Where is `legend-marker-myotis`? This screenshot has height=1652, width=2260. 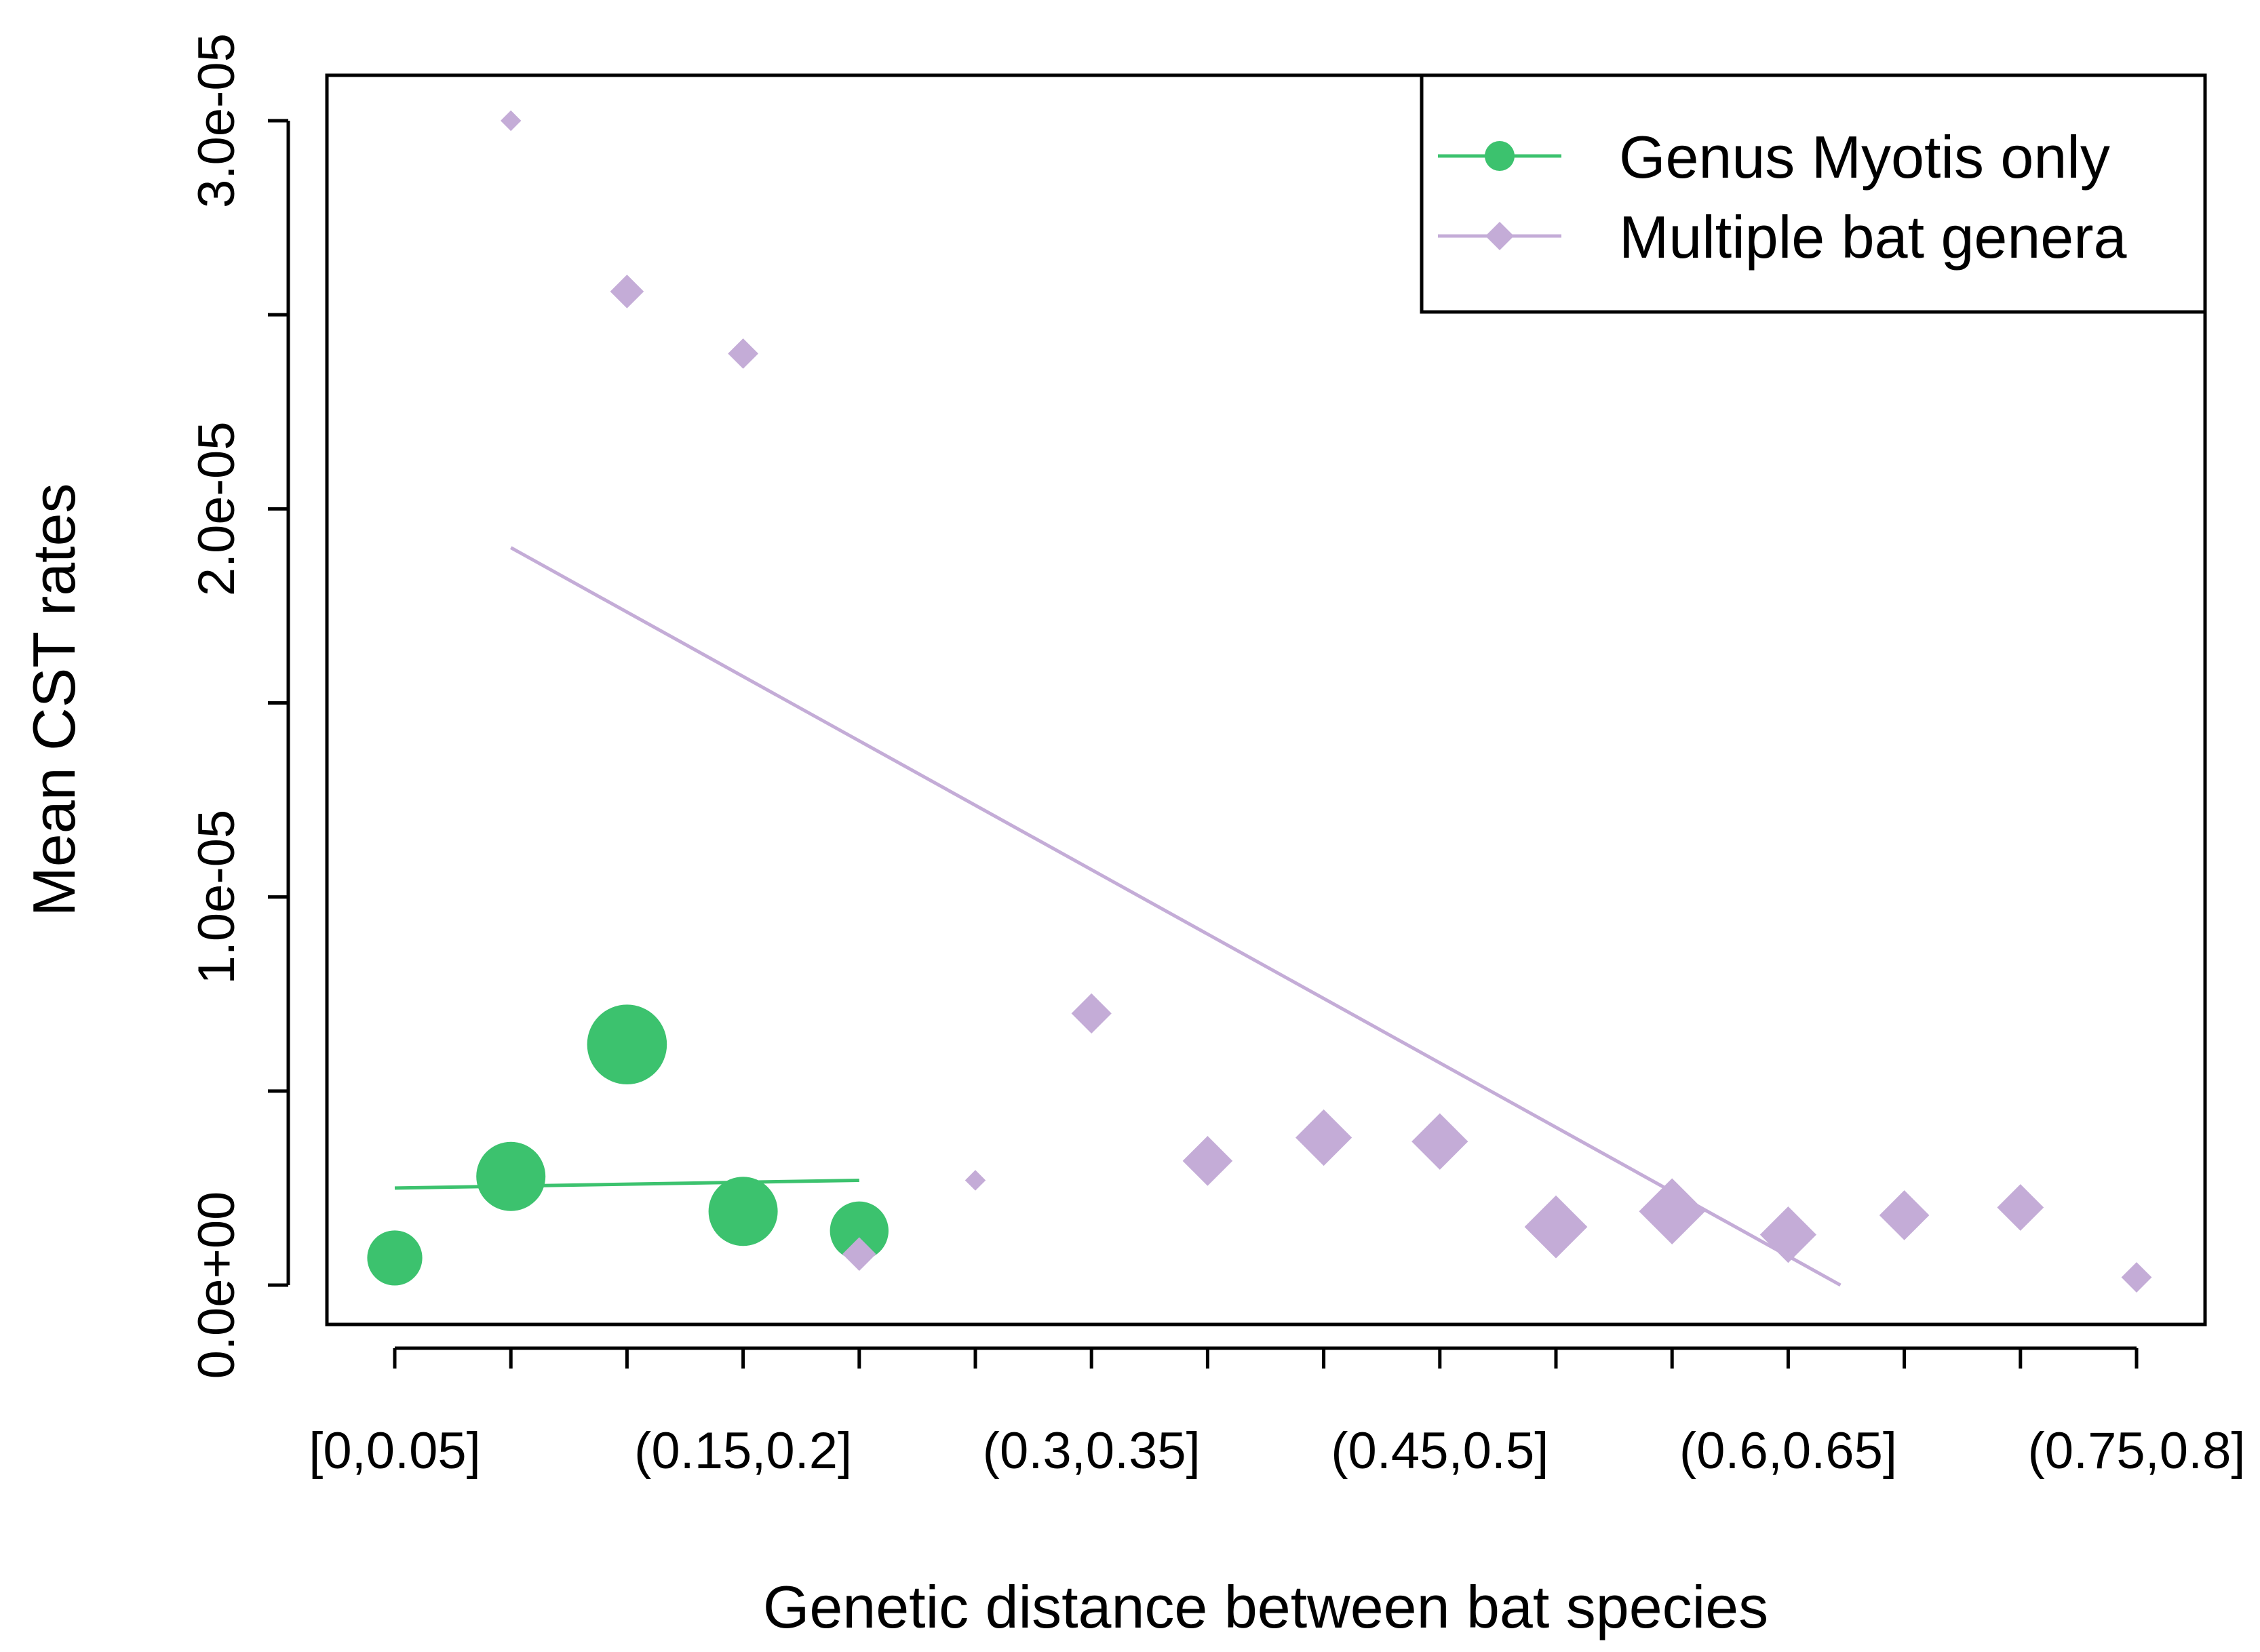 legend-marker-myotis is located at coordinates (1500, 156).